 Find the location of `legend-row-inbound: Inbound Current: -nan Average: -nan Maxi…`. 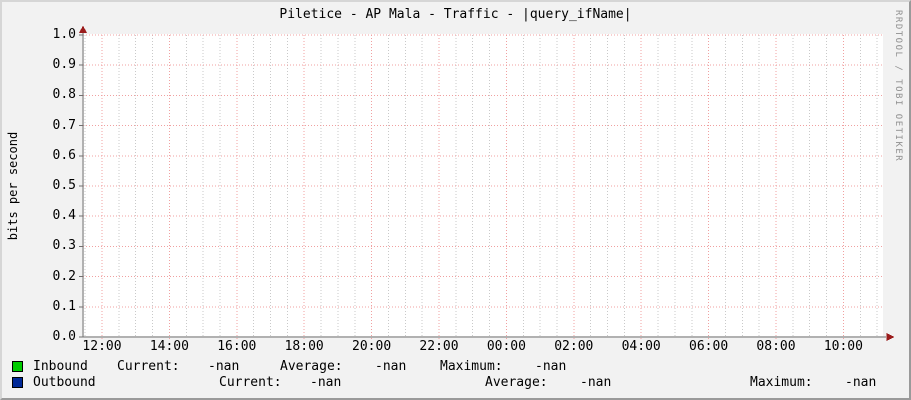

legend-row-inbound: Inbound Current: -nan Average: -nan Maxi… is located at coordinates (455, 367).